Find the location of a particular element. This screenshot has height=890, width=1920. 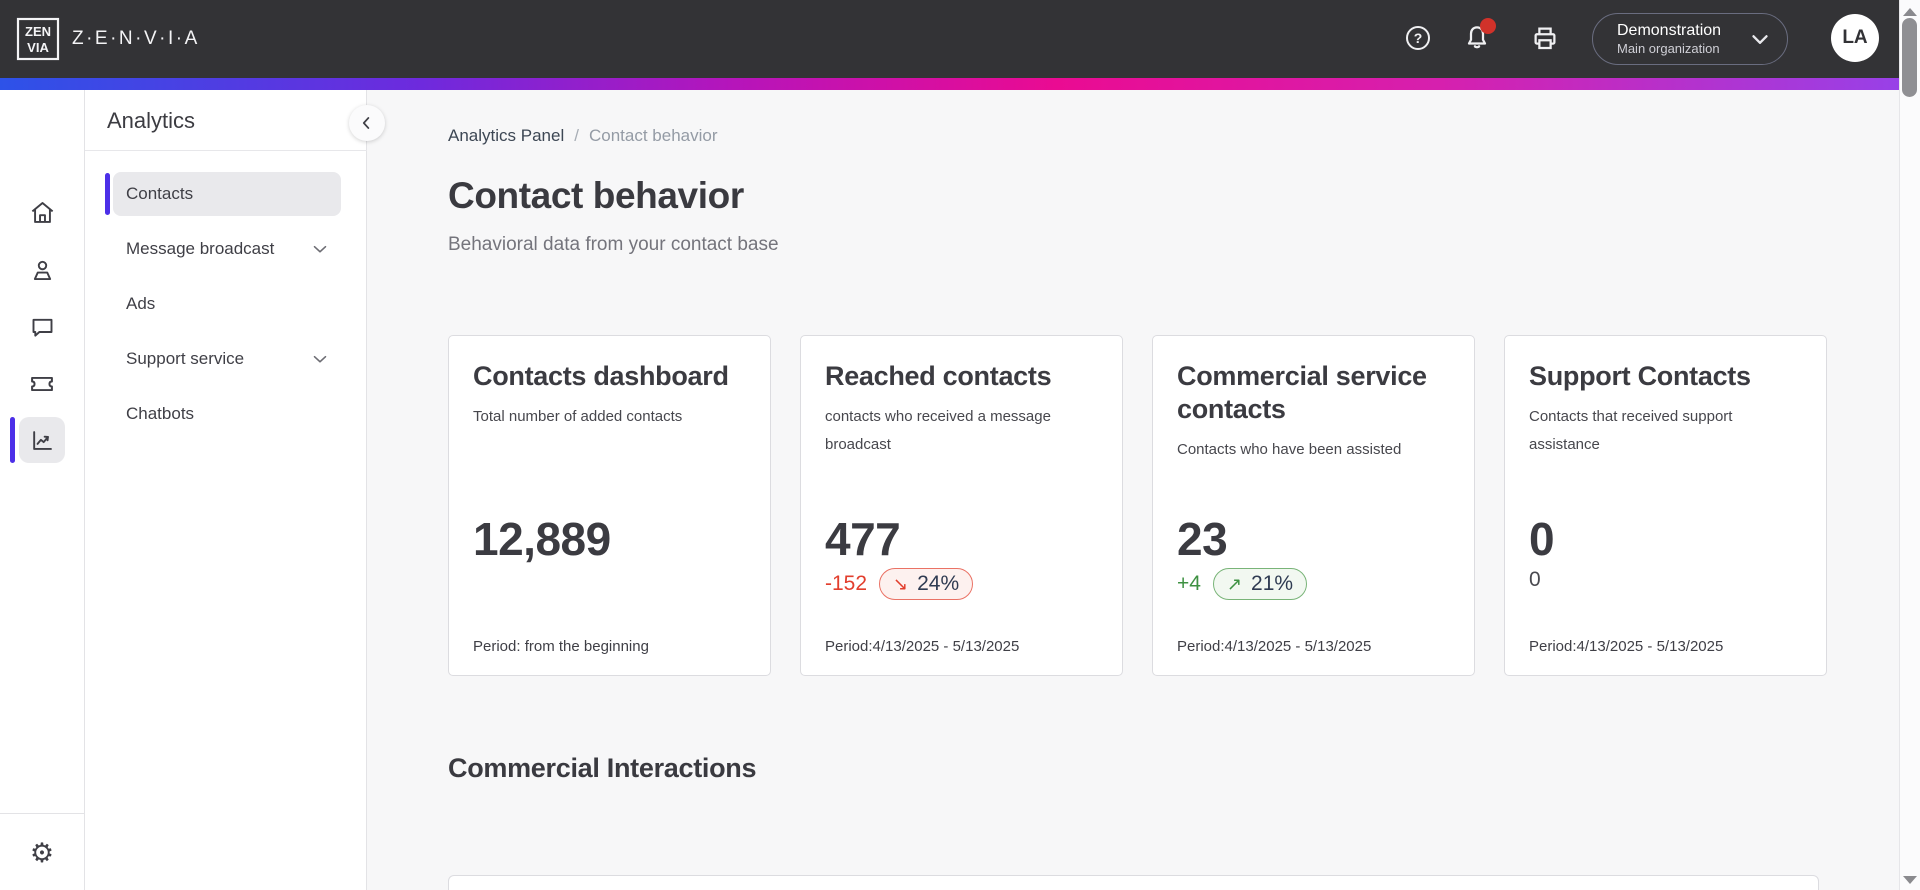

printer-icon is located at coordinates (1545, 38).